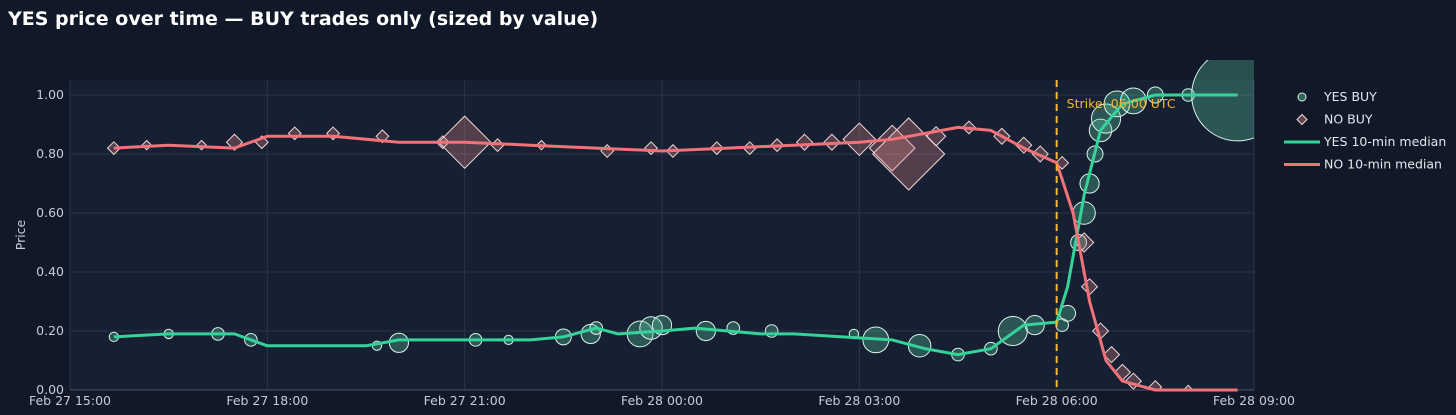 The height and width of the screenshot is (415, 1456). Describe the element at coordinates (1348, 119) in the screenshot. I see `legend-label: NO BUY` at that location.